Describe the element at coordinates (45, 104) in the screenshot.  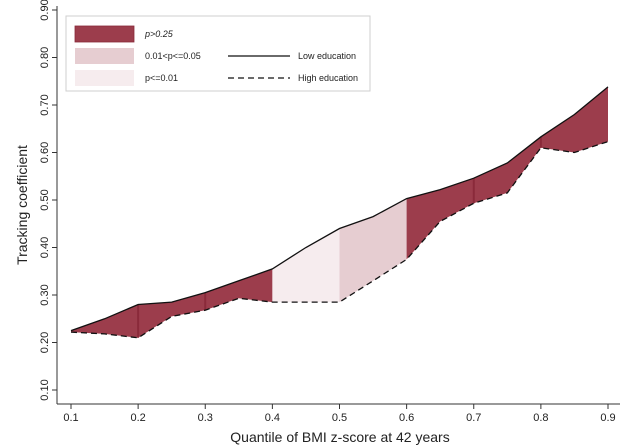
I see `y-tick-label: 0.70` at that location.